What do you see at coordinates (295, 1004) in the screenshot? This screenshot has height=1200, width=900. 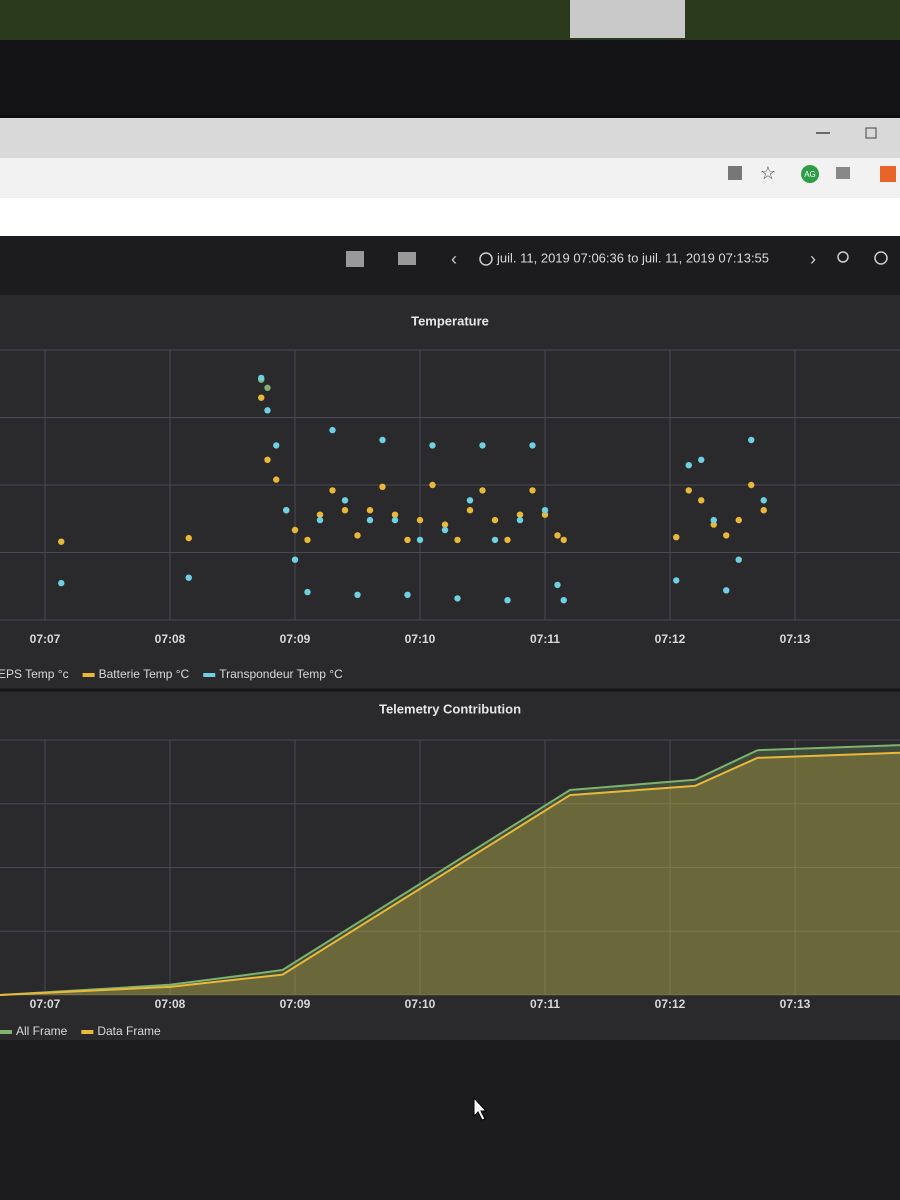 I see `x-tick-label: 07:09` at bounding box center [295, 1004].